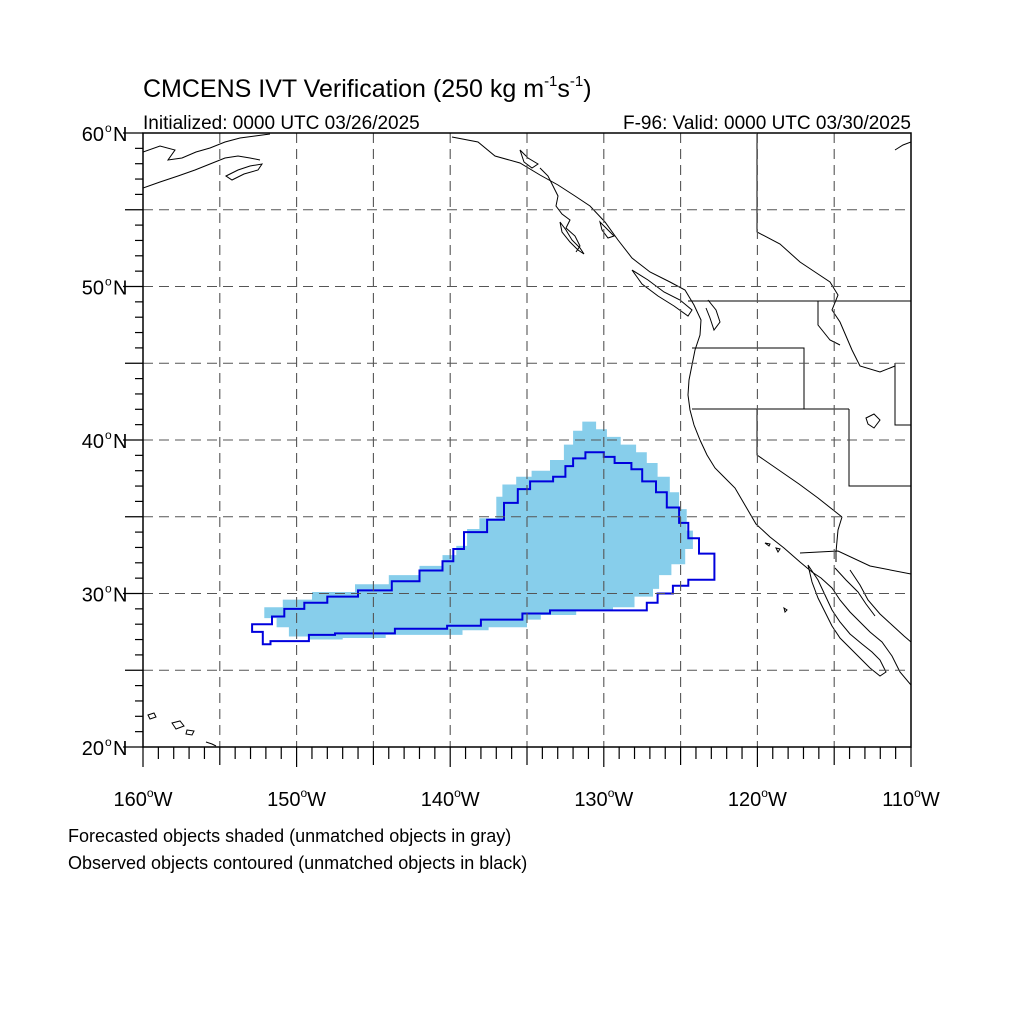 The height and width of the screenshot is (1024, 1024). I want to click on lat-label: 20, so click(93, 749).